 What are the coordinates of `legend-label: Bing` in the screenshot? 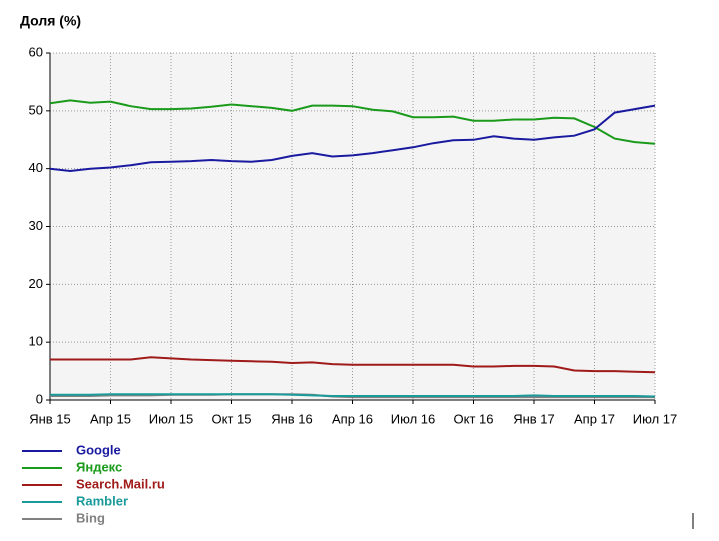 It's located at (90, 517).